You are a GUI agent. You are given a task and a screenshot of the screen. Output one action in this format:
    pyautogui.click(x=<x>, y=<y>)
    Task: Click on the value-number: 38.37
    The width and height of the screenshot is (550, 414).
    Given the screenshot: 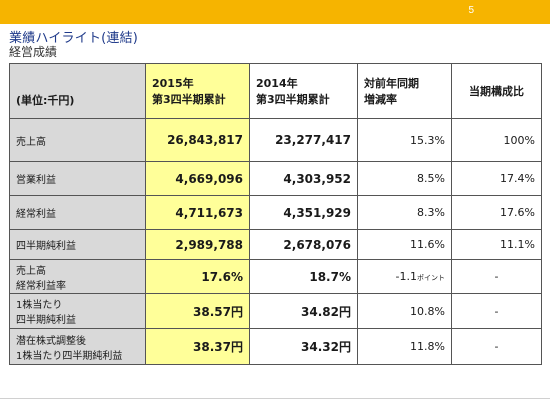 What is the action you would take?
    pyautogui.click(x=212, y=347)
    